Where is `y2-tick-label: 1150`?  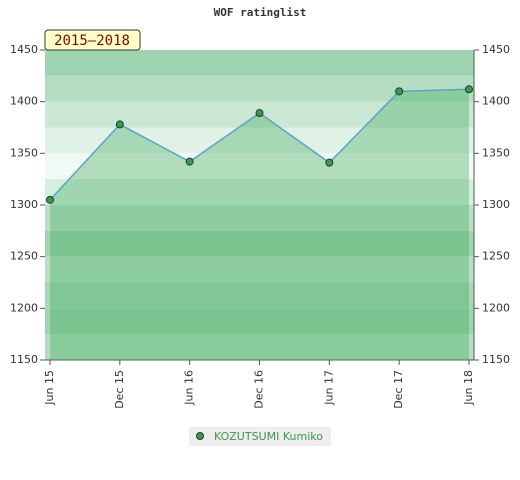
y2-tick-label: 1150 is located at coordinates (496, 359).